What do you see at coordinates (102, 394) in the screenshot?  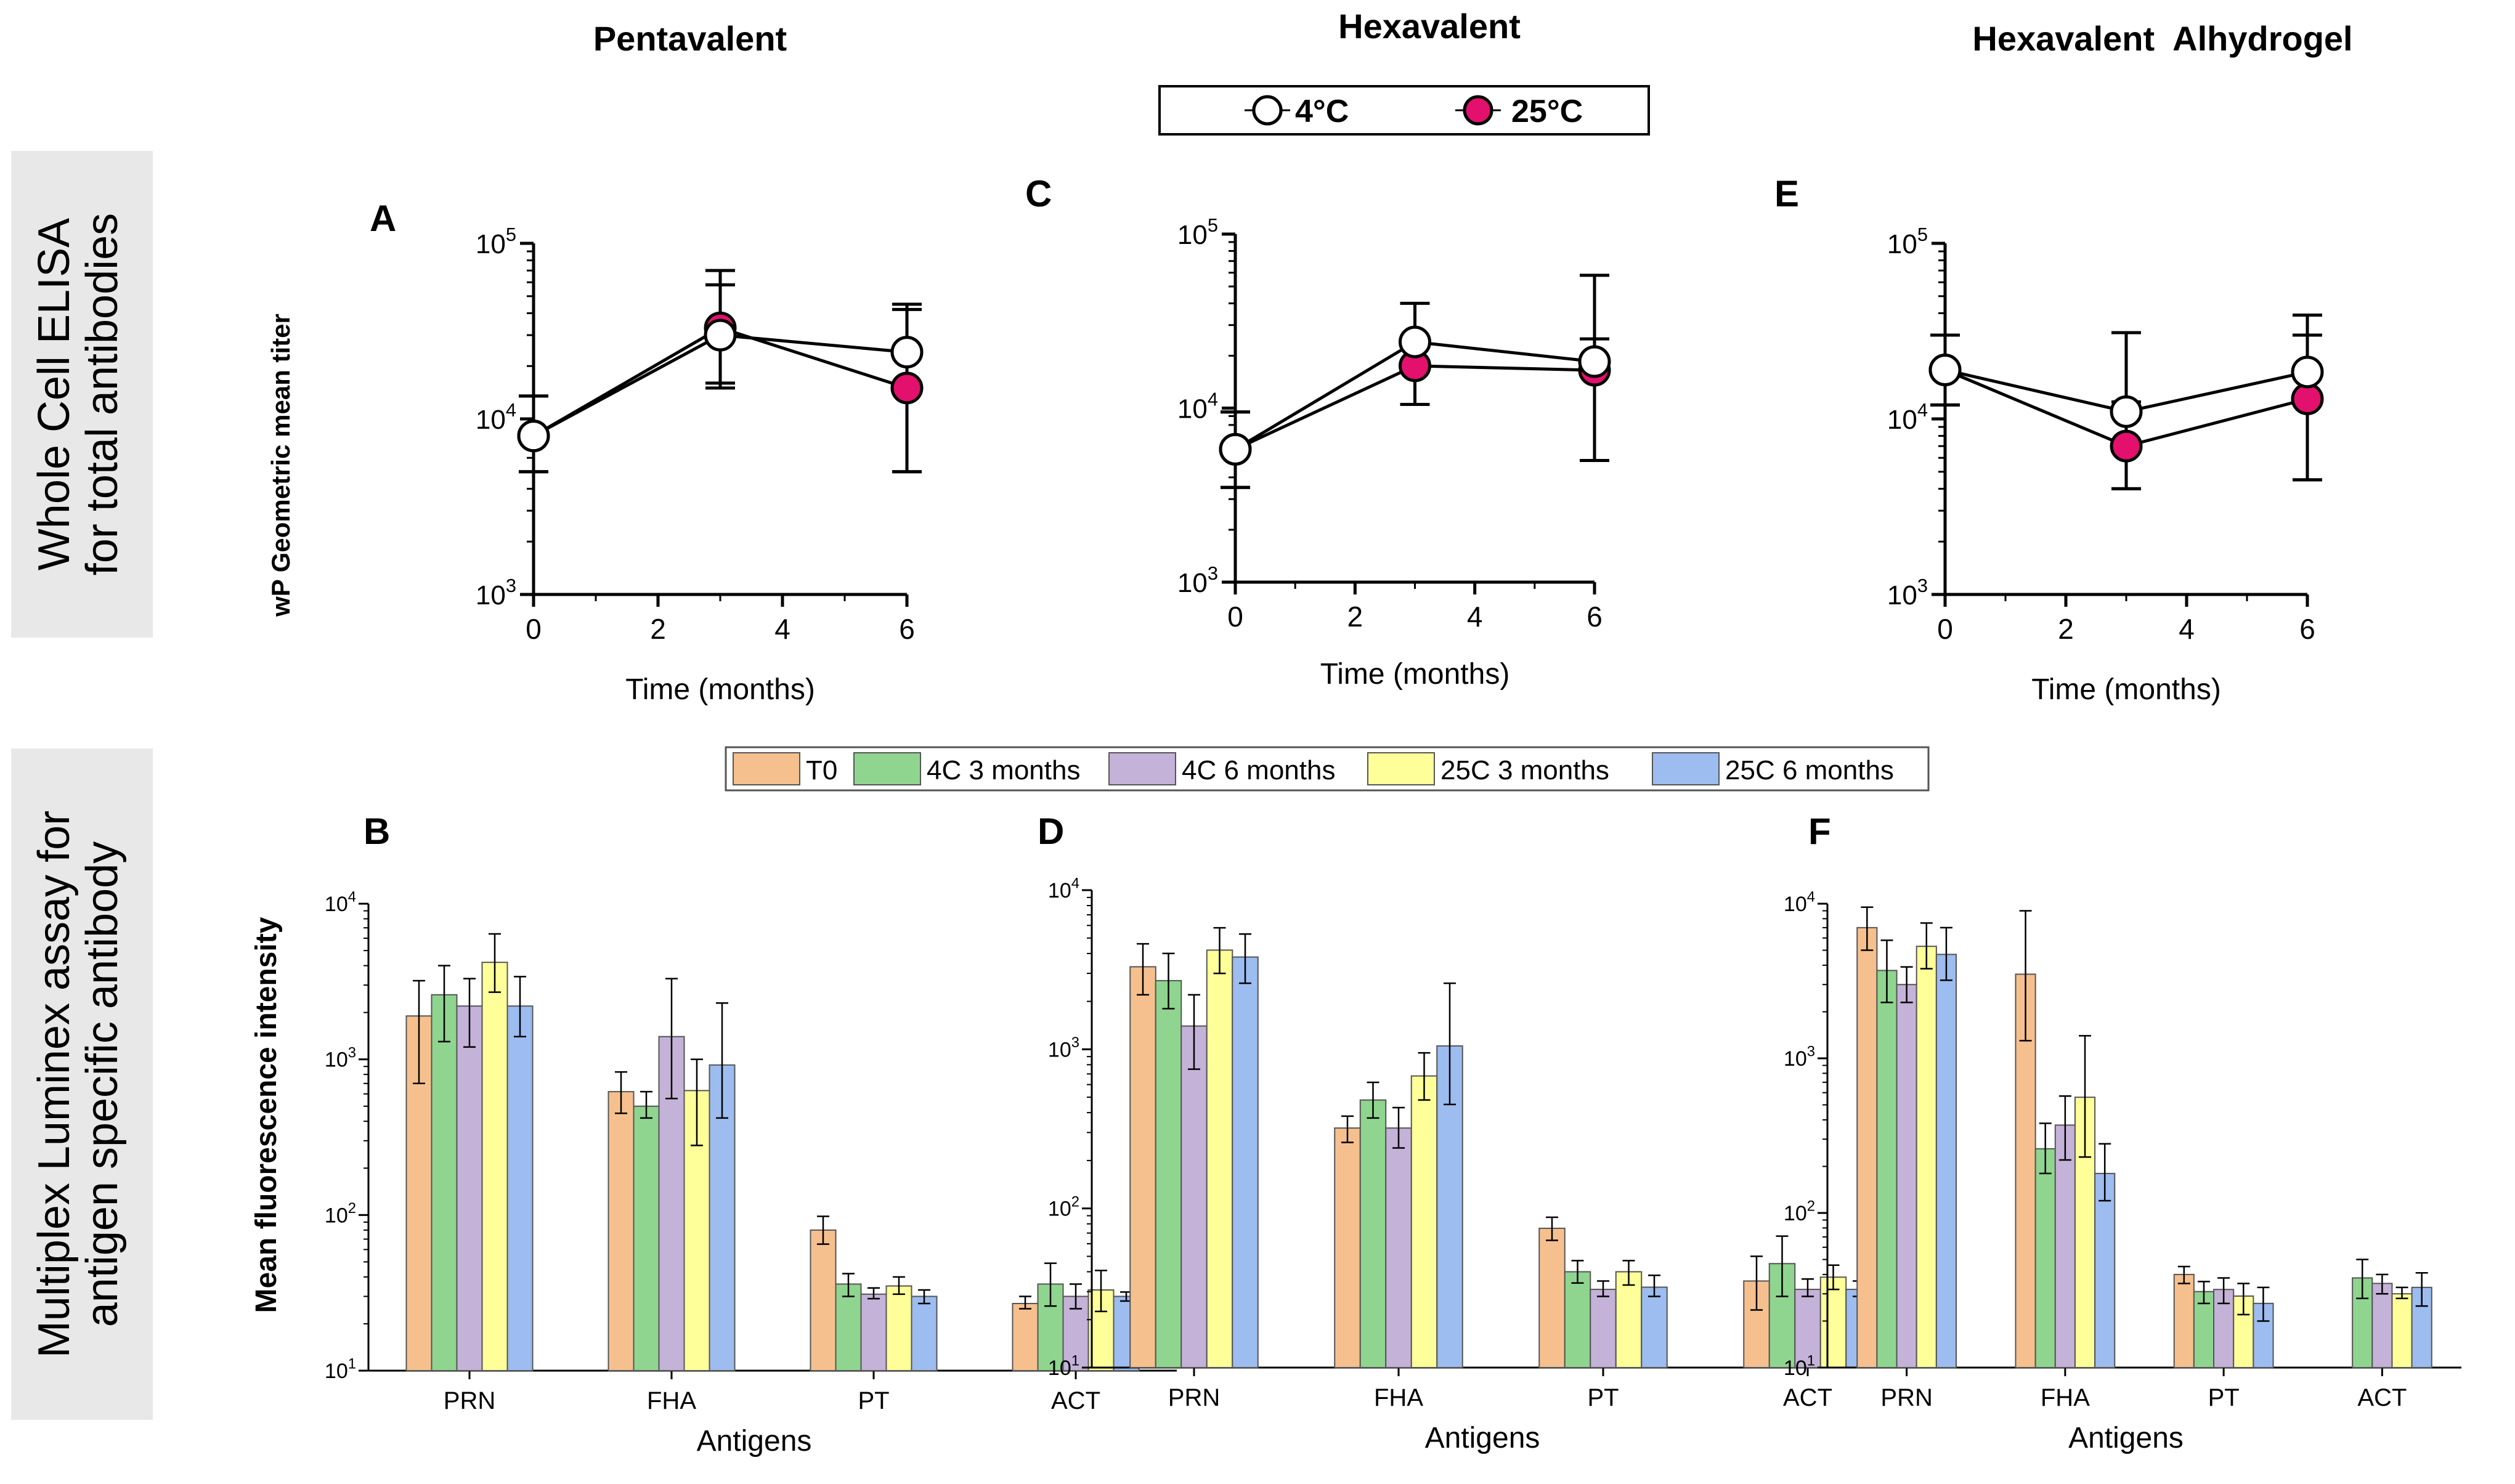 I see `row-label-top-line2: for total antibodies` at bounding box center [102, 394].